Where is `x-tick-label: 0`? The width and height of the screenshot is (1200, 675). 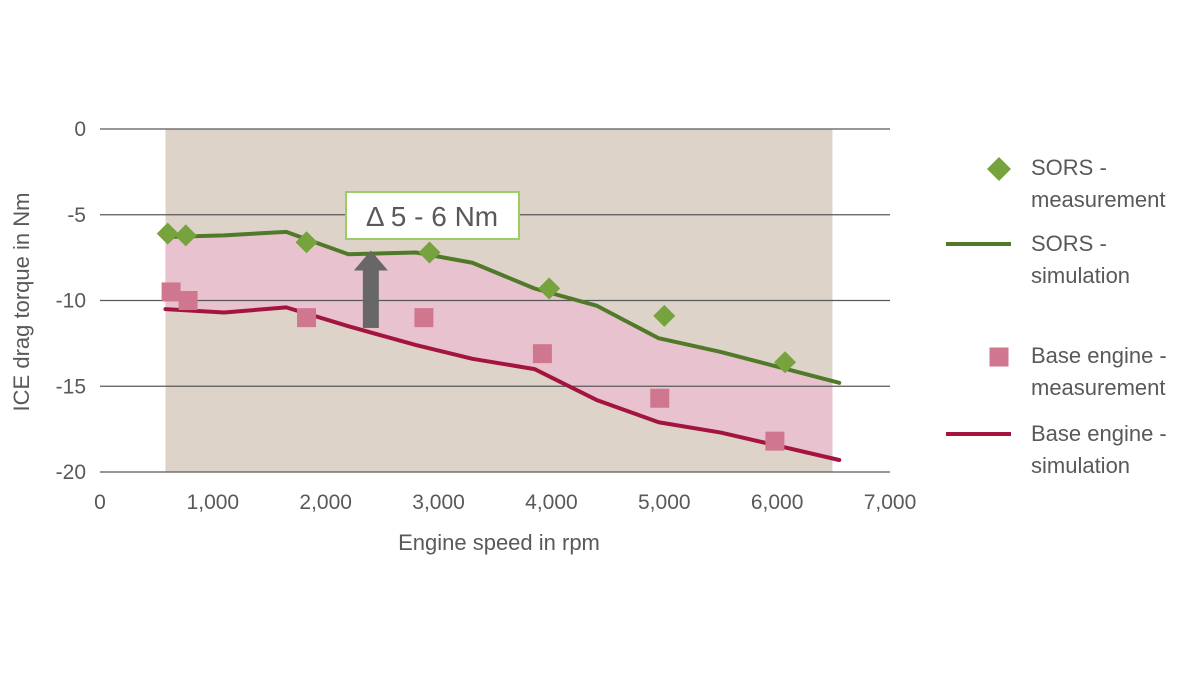 x-tick-label: 0 is located at coordinates (100, 502).